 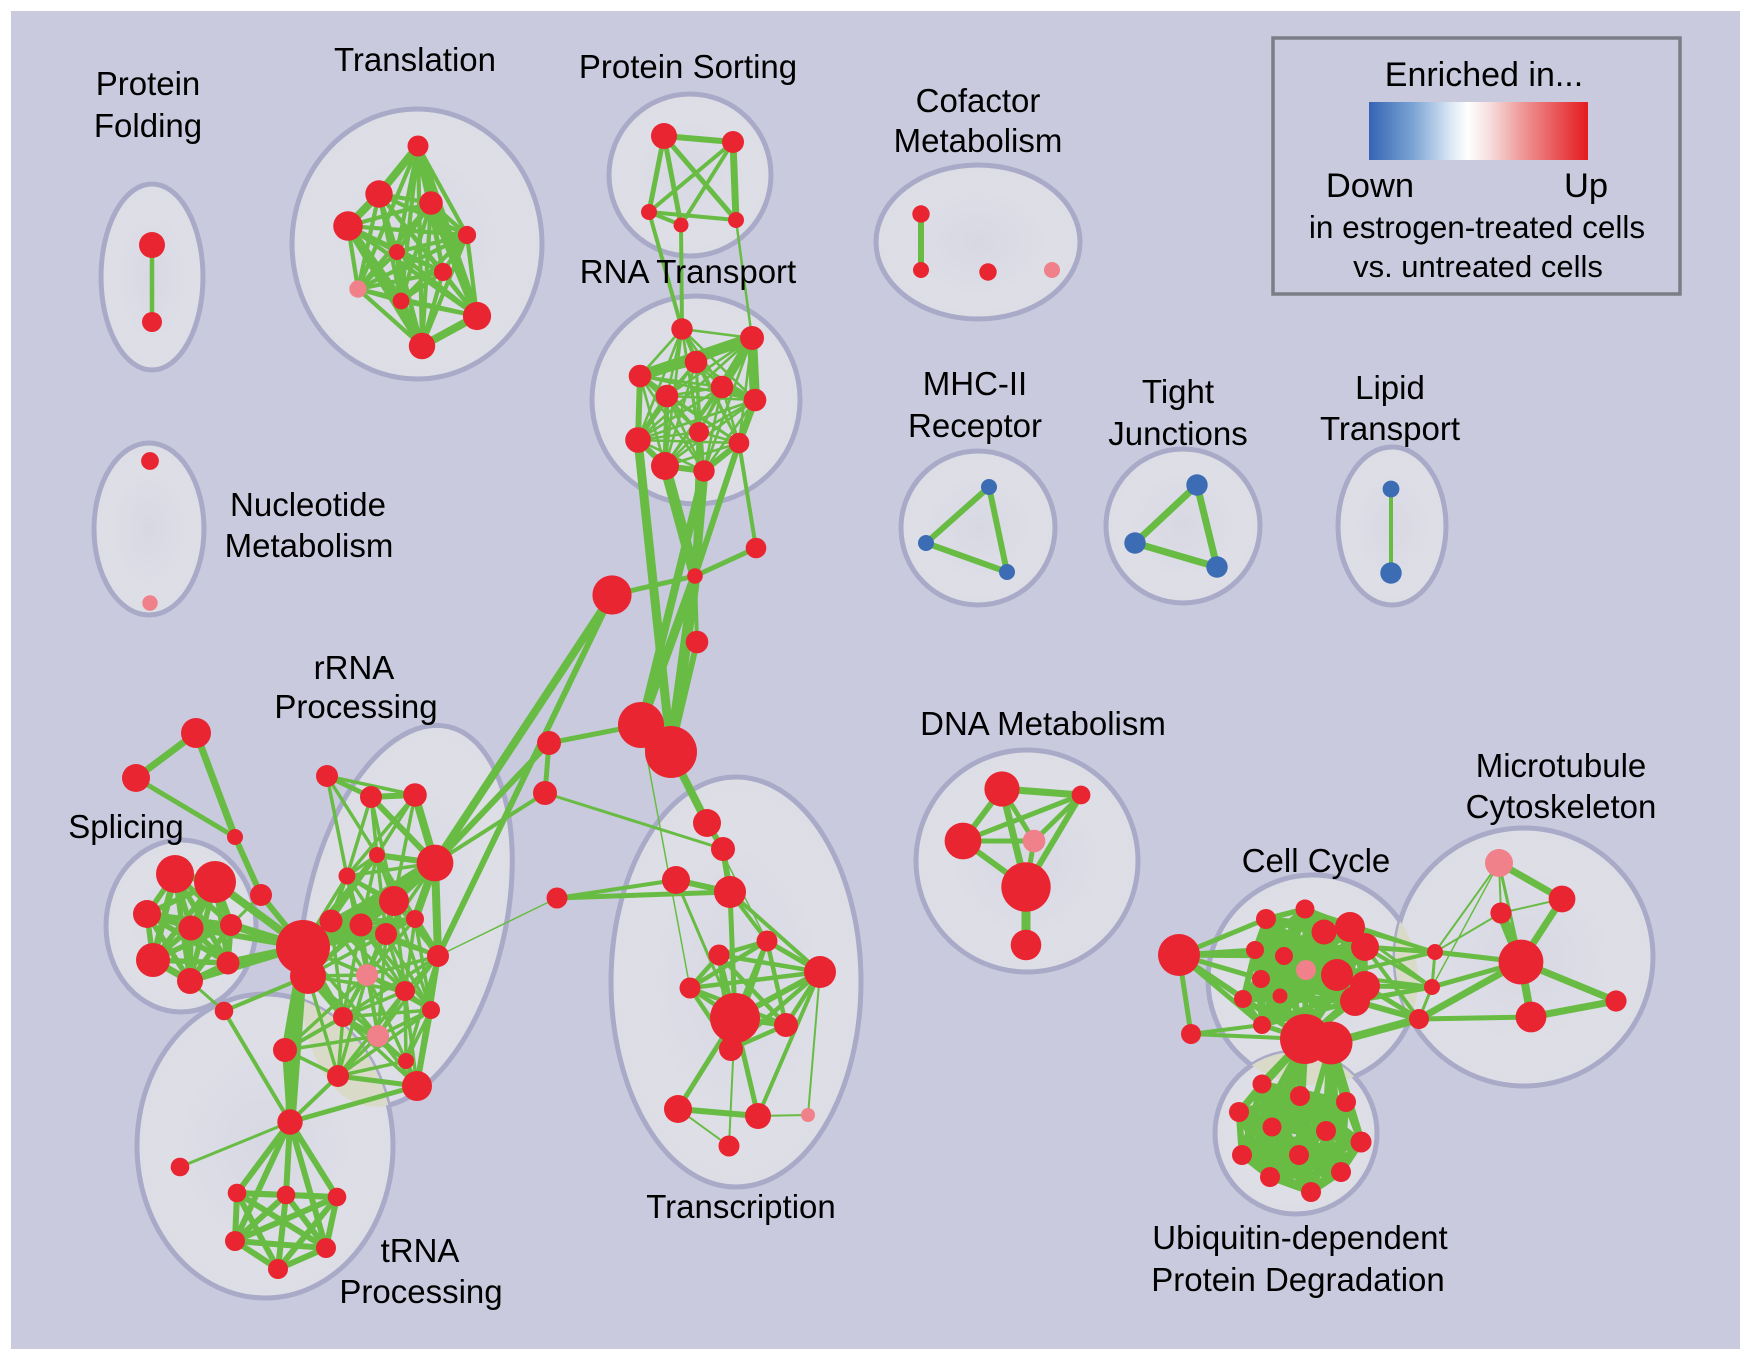 What do you see at coordinates (975, 425) in the screenshot?
I see `svg-text: Receptor` at bounding box center [975, 425].